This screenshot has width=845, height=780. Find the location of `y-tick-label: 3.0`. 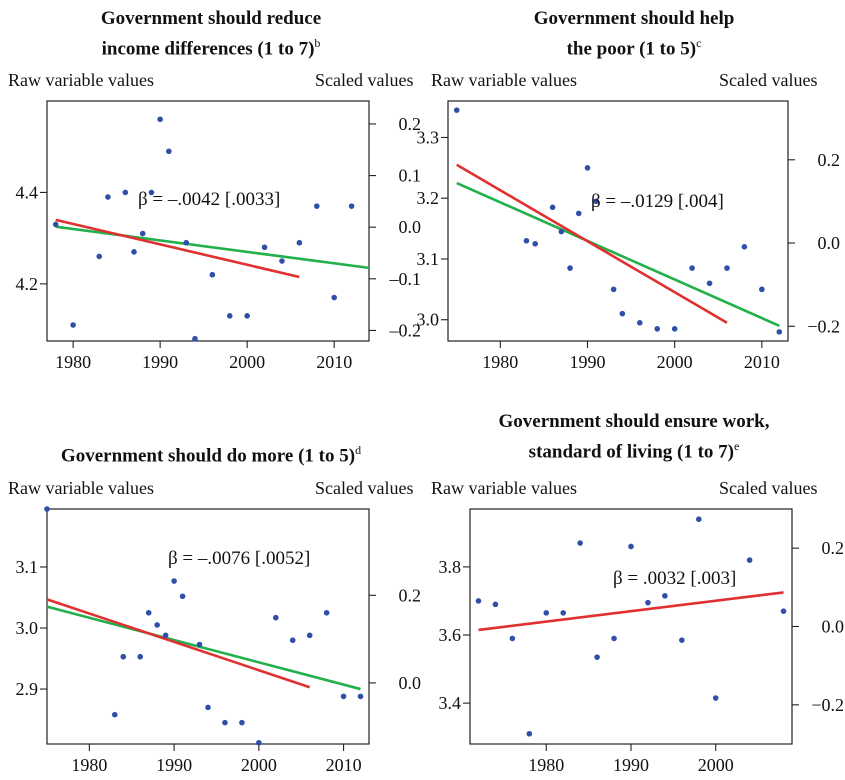

y-tick-label: 3.0 is located at coordinates (428, 320).